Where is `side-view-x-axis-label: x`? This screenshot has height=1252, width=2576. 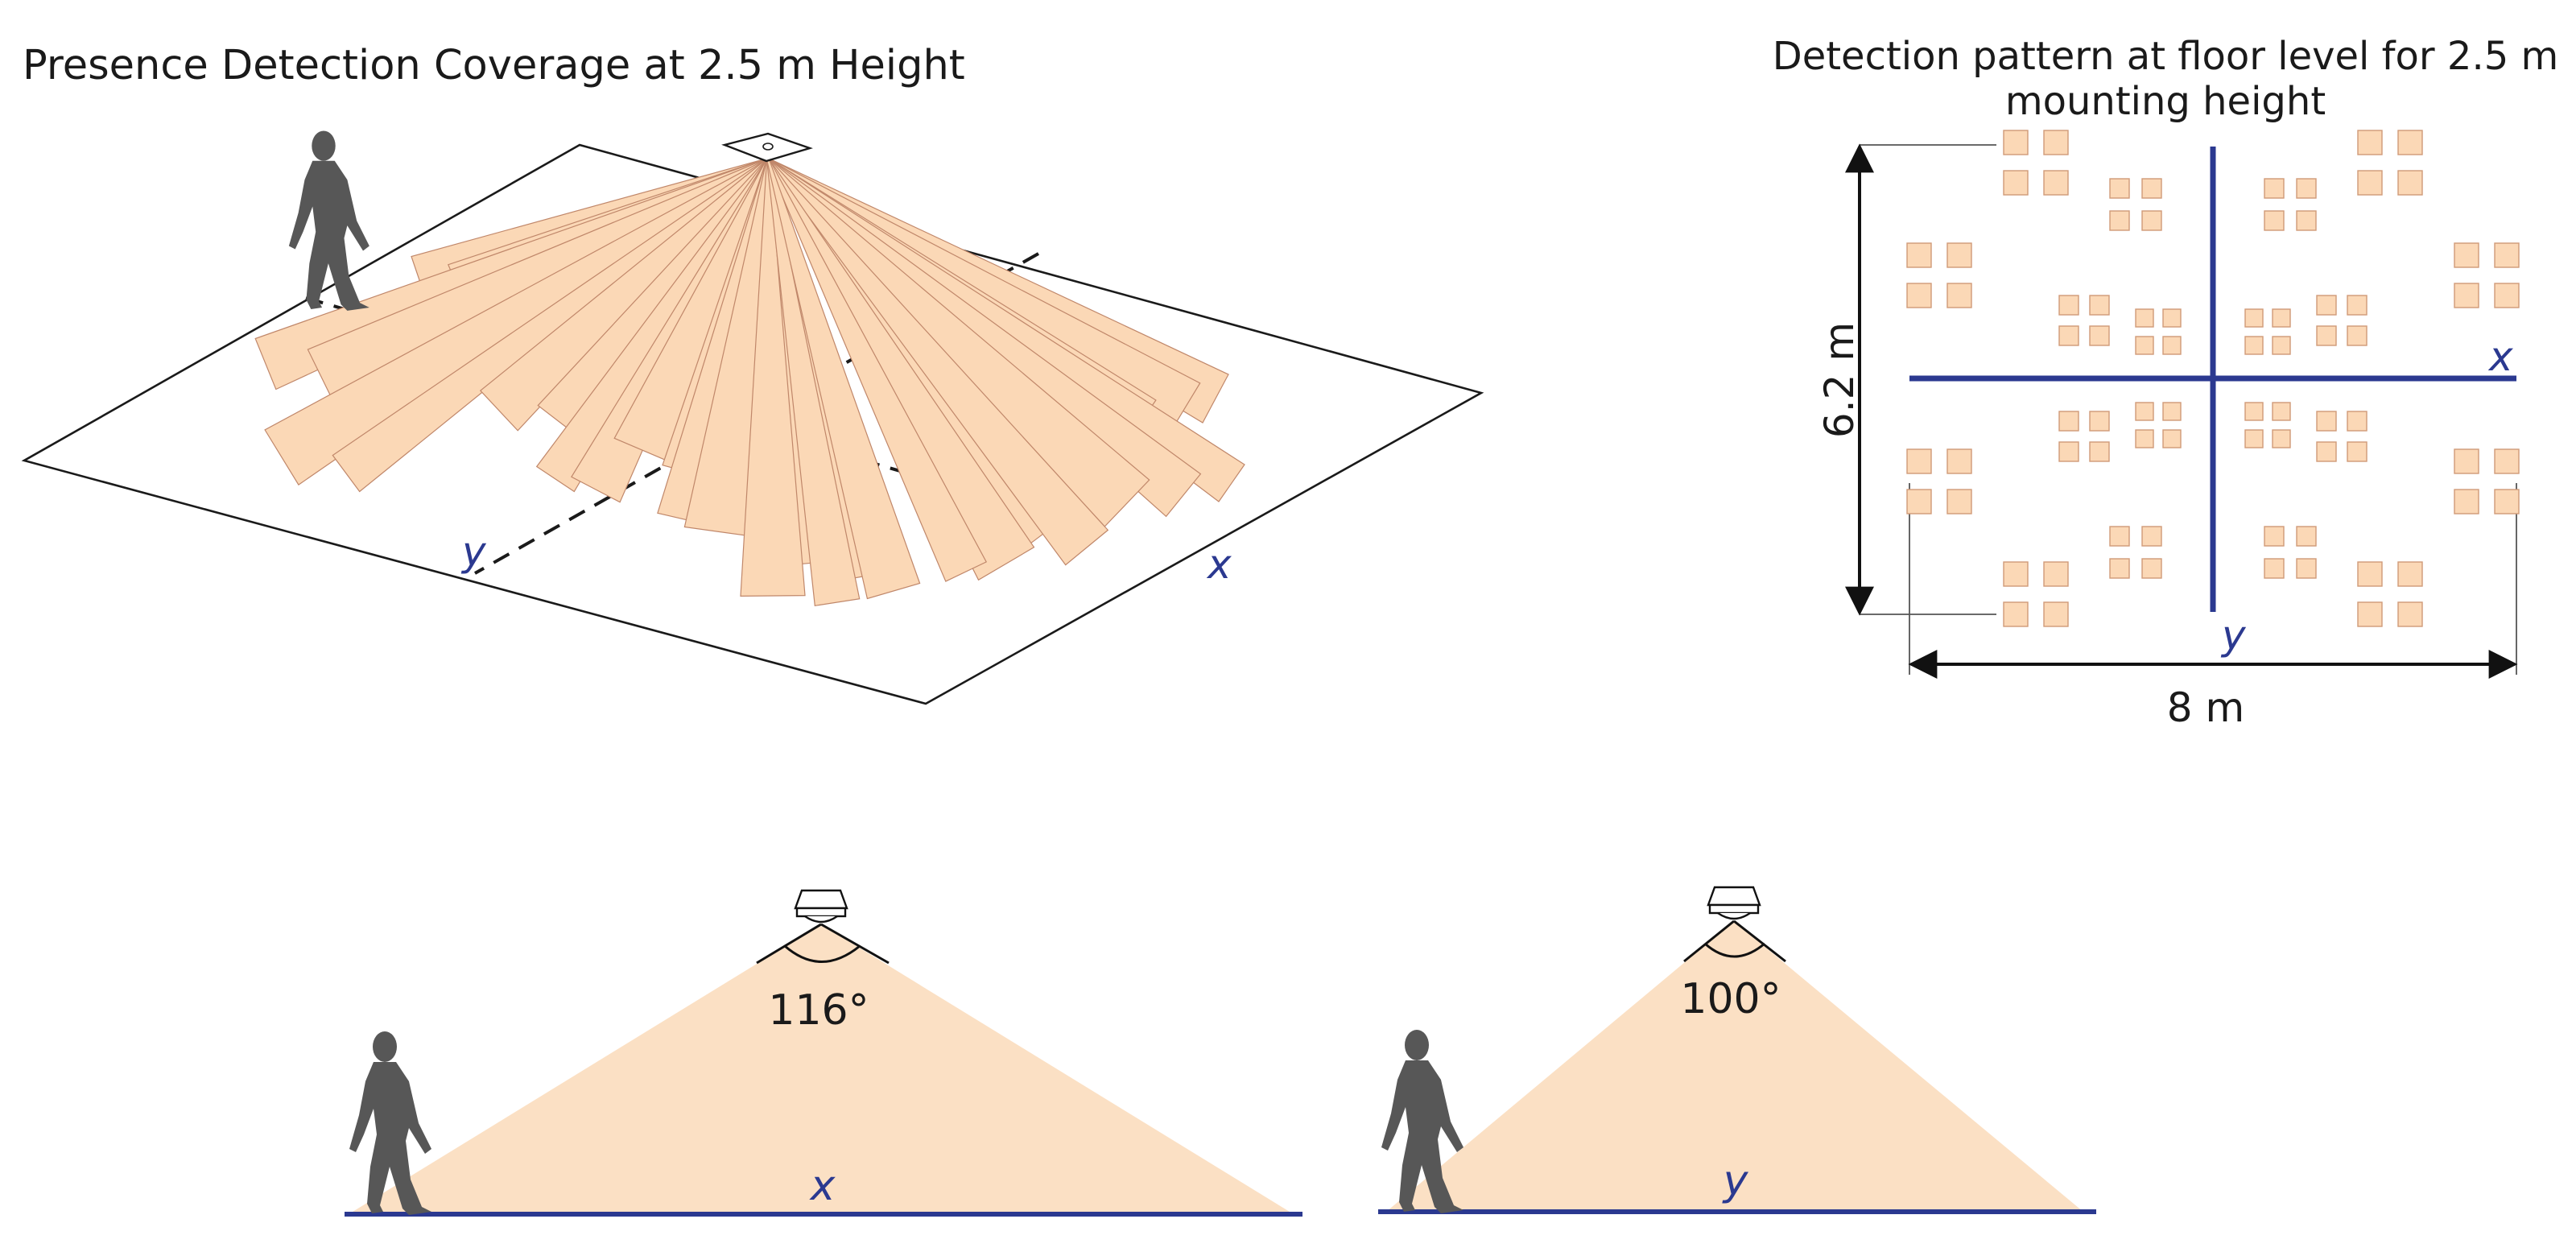
side-view-x-axis-label: x is located at coordinates (822, 1186).